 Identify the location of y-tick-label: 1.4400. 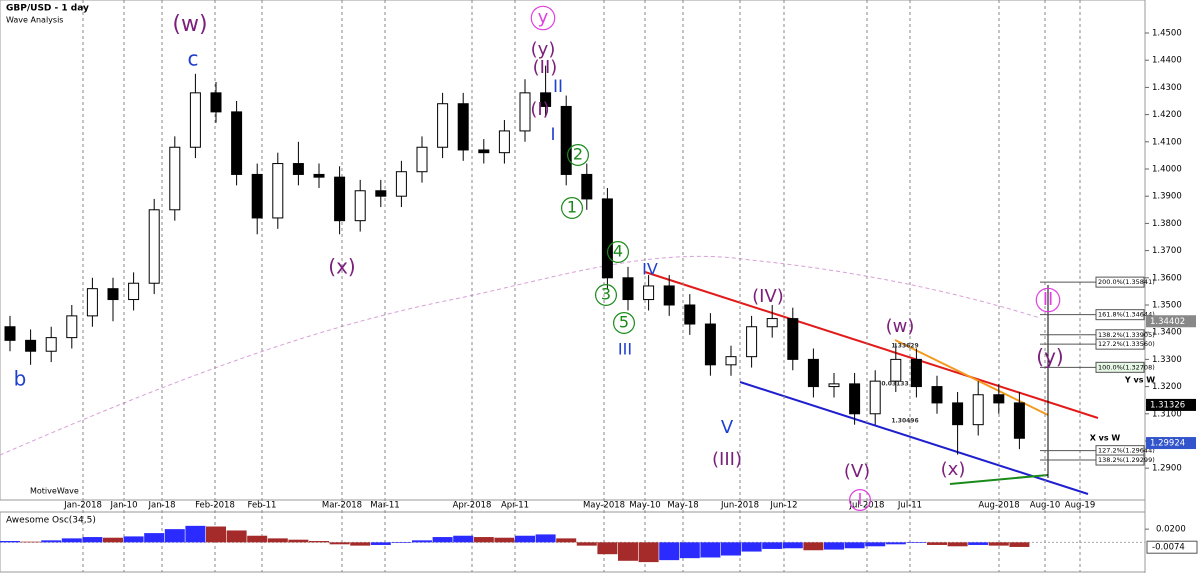
(1167, 61).